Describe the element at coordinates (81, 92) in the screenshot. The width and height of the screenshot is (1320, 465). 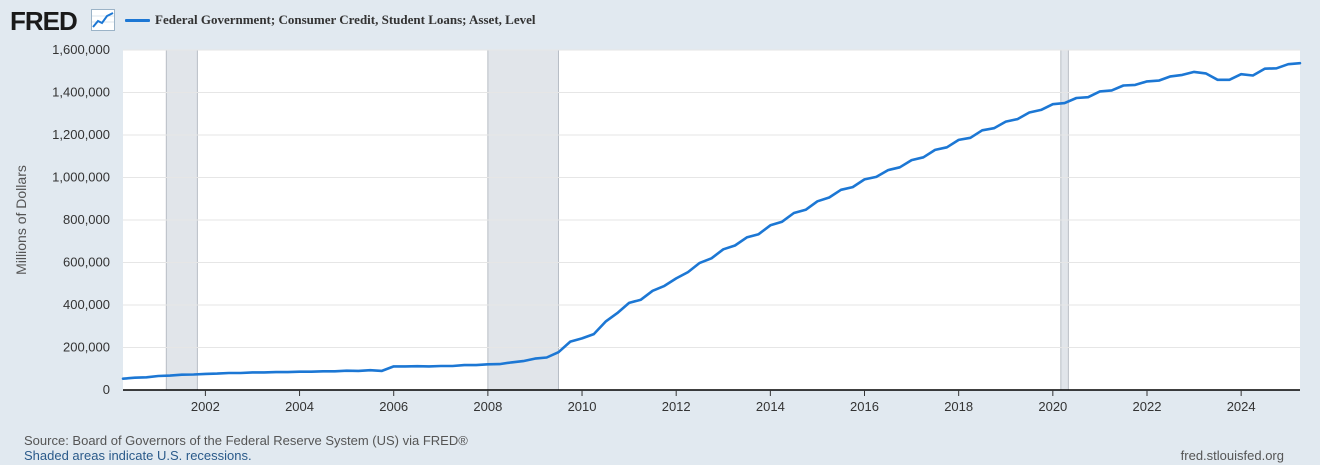
I see `y-tick-label: 1,400,000` at that location.